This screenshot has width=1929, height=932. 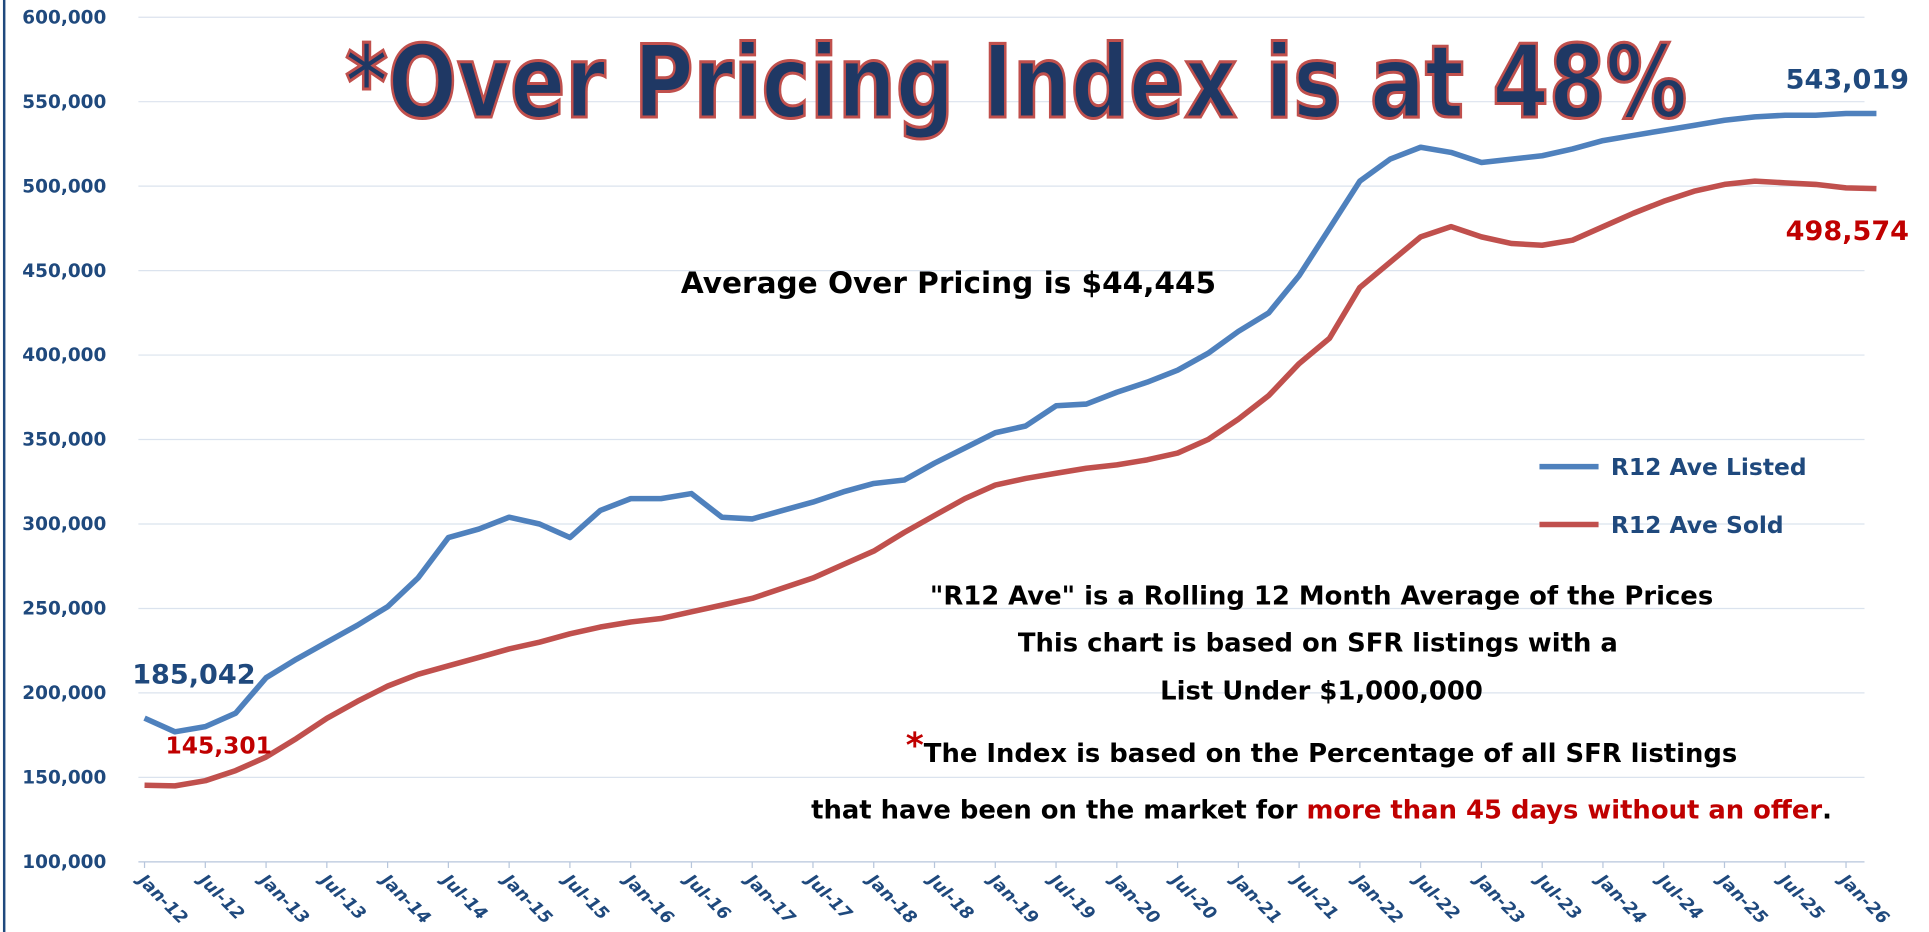 What do you see at coordinates (1321, 691) in the screenshot?
I see `note: List Under $1,000,000` at bounding box center [1321, 691].